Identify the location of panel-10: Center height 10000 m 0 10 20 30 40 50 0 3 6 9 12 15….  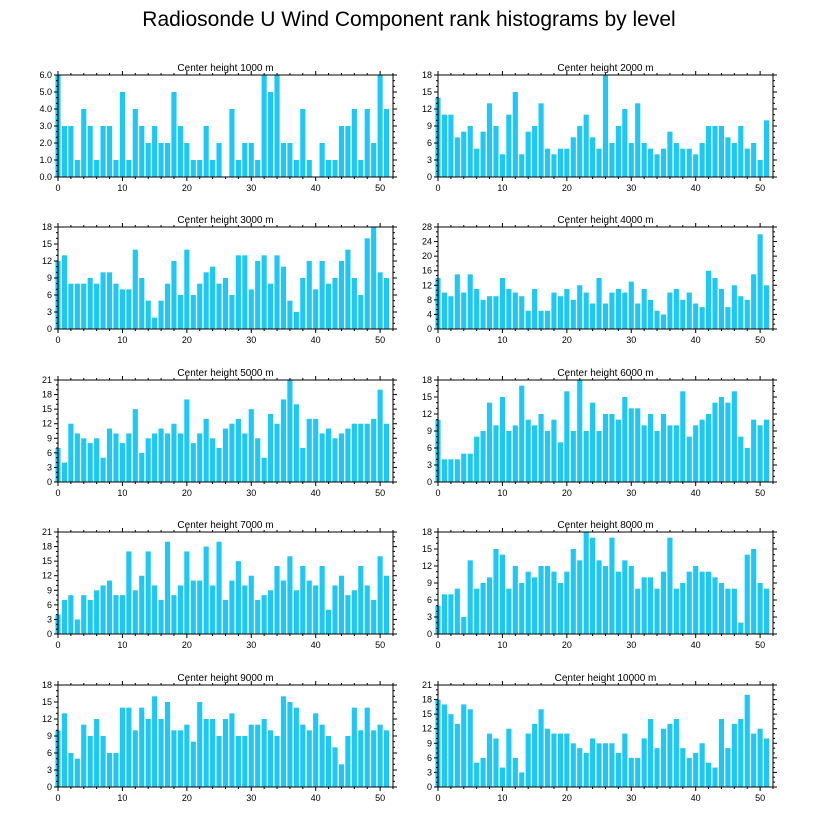
(599, 738).